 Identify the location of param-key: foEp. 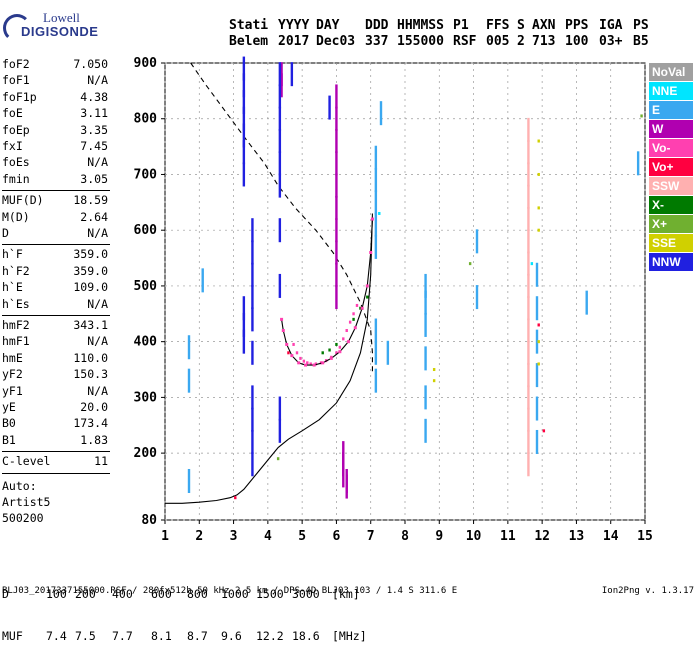
(16, 129).